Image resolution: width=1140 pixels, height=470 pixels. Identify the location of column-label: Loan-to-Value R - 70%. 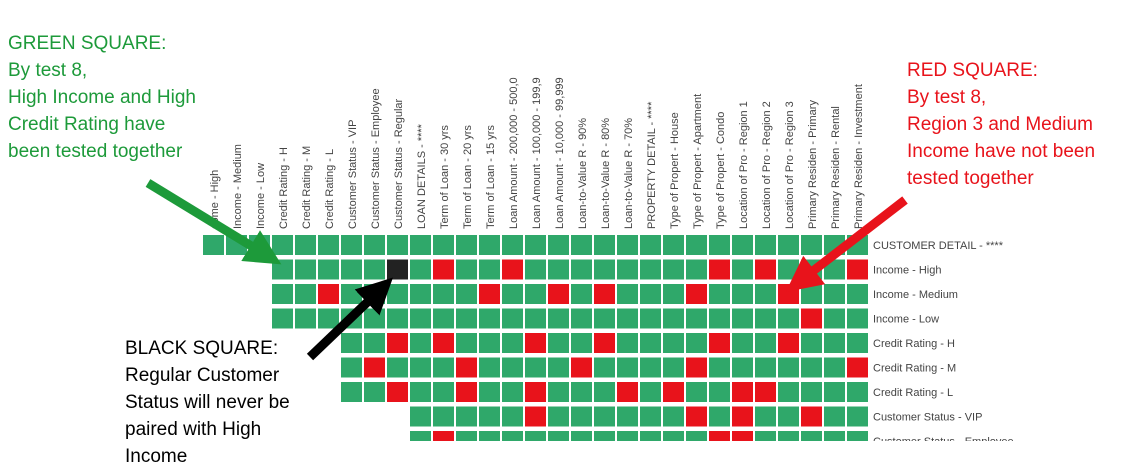
(629, 173).